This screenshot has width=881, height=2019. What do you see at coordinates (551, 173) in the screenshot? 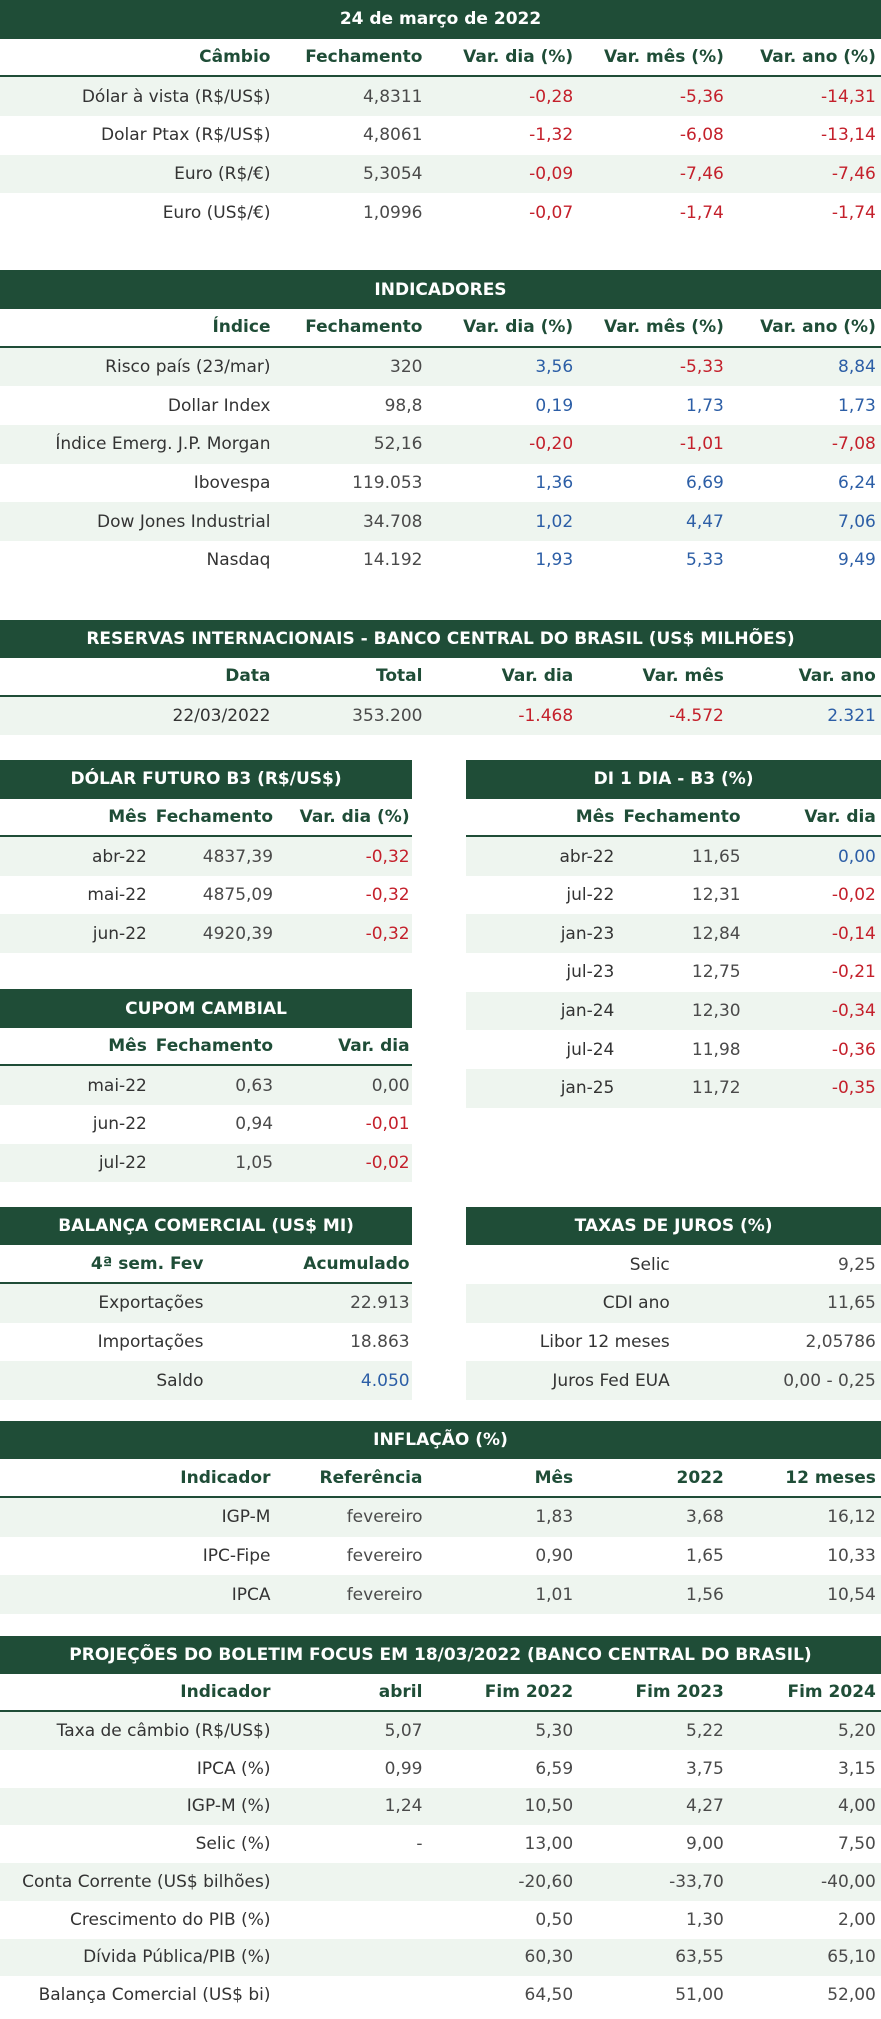
I see `cell-value: -0,09` at bounding box center [551, 173].